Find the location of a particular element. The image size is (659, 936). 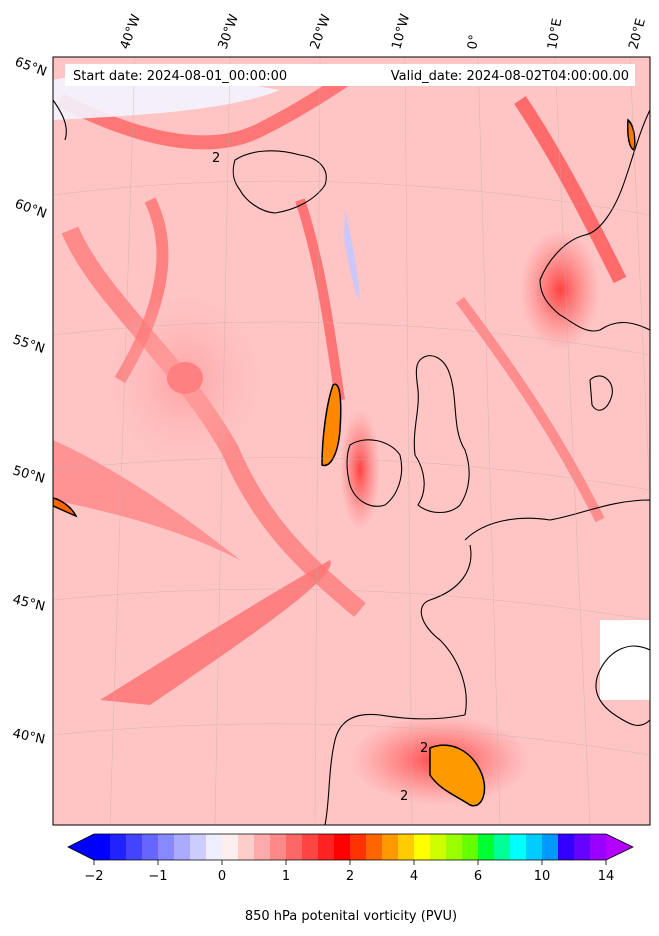

contour-label-2: 2 is located at coordinates (424, 748).